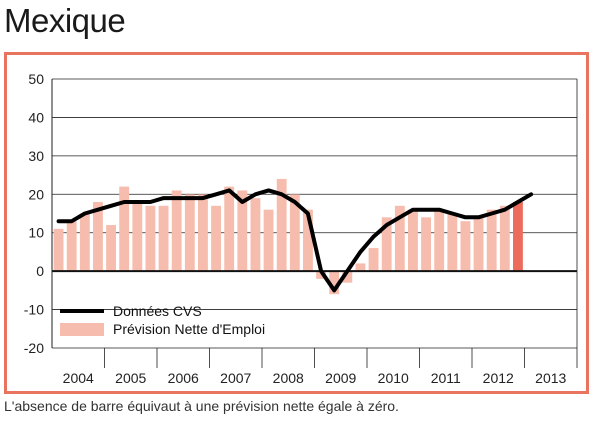 The width and height of the screenshot is (600, 421). What do you see at coordinates (40, 271) in the screenshot?
I see `y-tick-label: 0` at bounding box center [40, 271].